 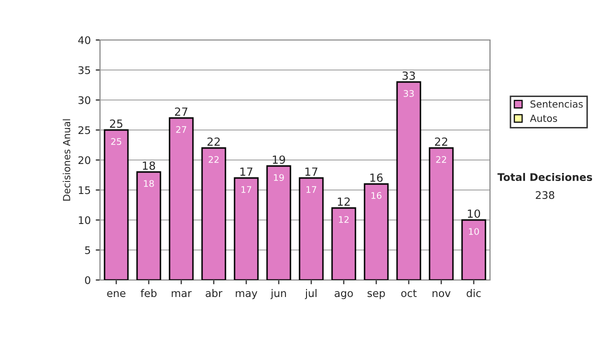 What do you see at coordinates (544, 118) in the screenshot?
I see `legend-label: Autos` at bounding box center [544, 118].